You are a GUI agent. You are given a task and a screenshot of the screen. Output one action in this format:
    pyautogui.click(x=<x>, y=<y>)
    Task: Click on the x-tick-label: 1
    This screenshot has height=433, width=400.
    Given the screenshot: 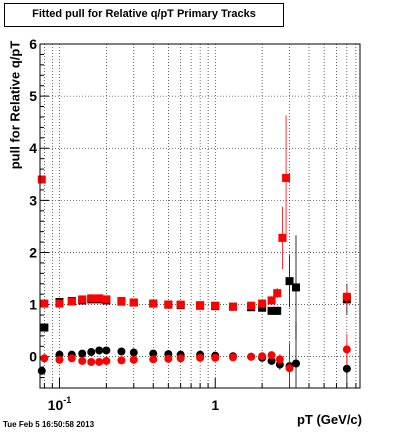 What is the action you would take?
    pyautogui.click(x=215, y=405)
    